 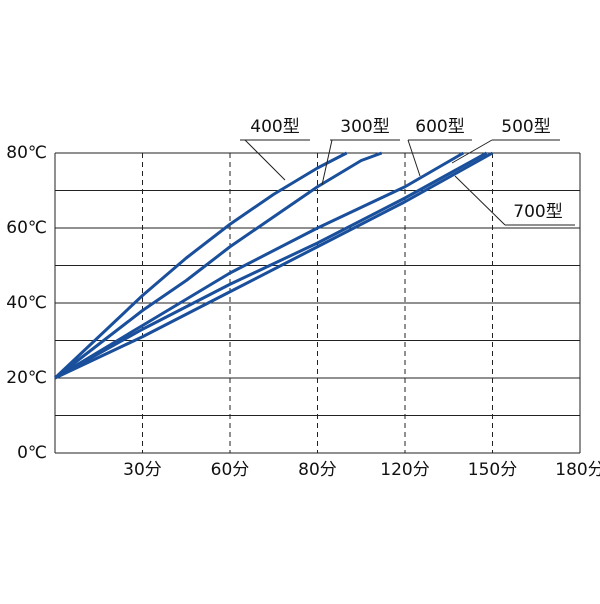 I want to click on y-tick-label: 20℃, so click(x=26, y=378).